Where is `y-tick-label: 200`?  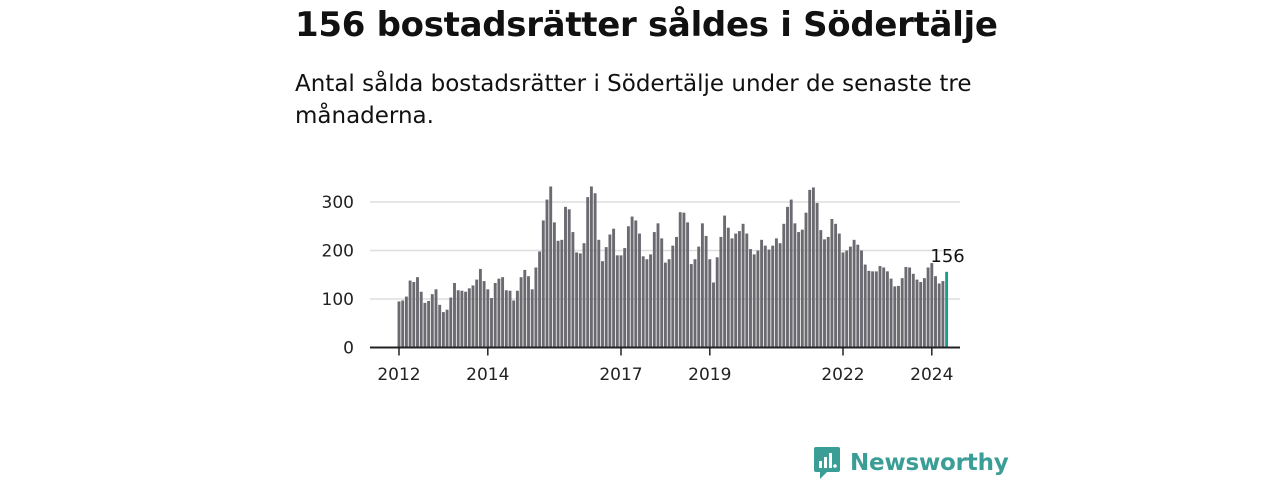 y-tick-label: 200 is located at coordinates (338, 252).